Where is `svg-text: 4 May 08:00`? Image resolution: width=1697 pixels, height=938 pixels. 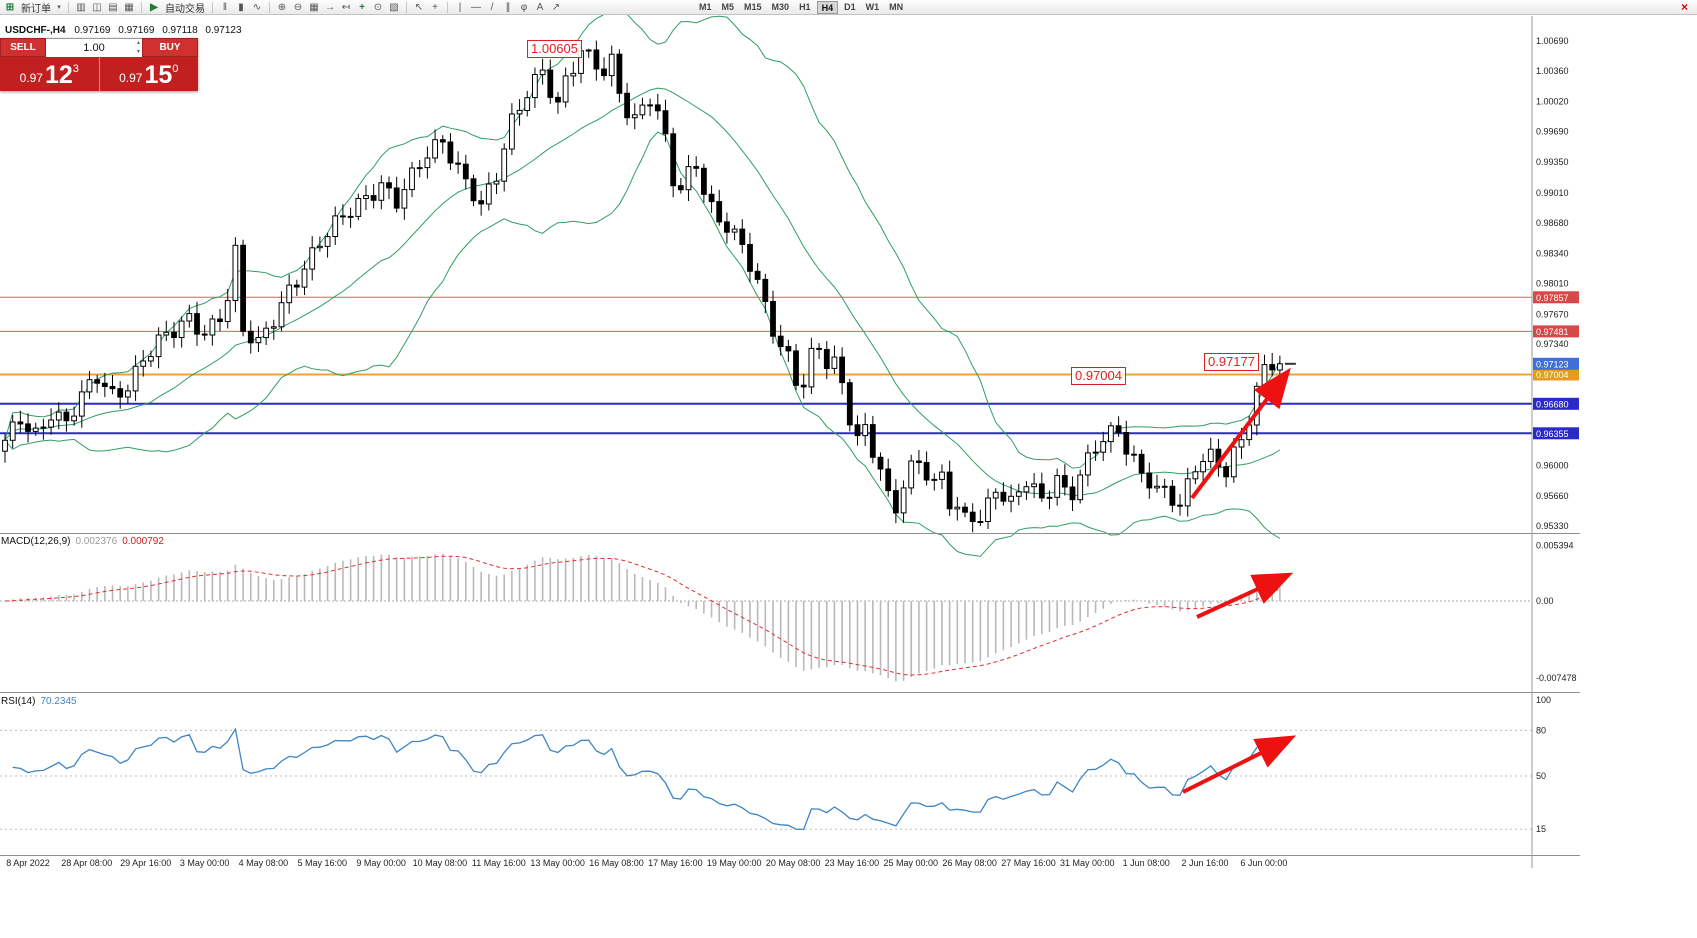 svg-text: 4 May 08:00 is located at coordinates (264, 863).